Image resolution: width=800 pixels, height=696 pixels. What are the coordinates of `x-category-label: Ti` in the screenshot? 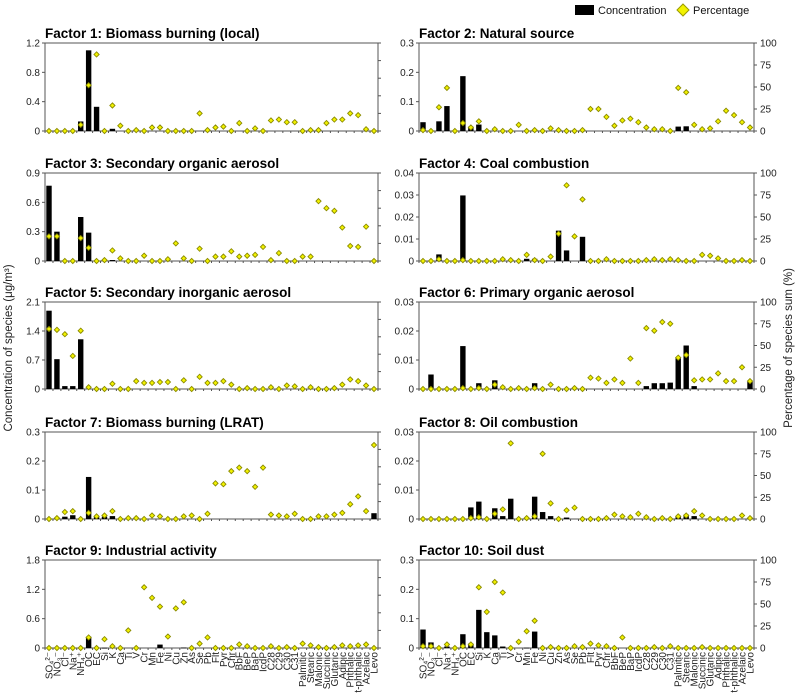 It's located at (503, 656).